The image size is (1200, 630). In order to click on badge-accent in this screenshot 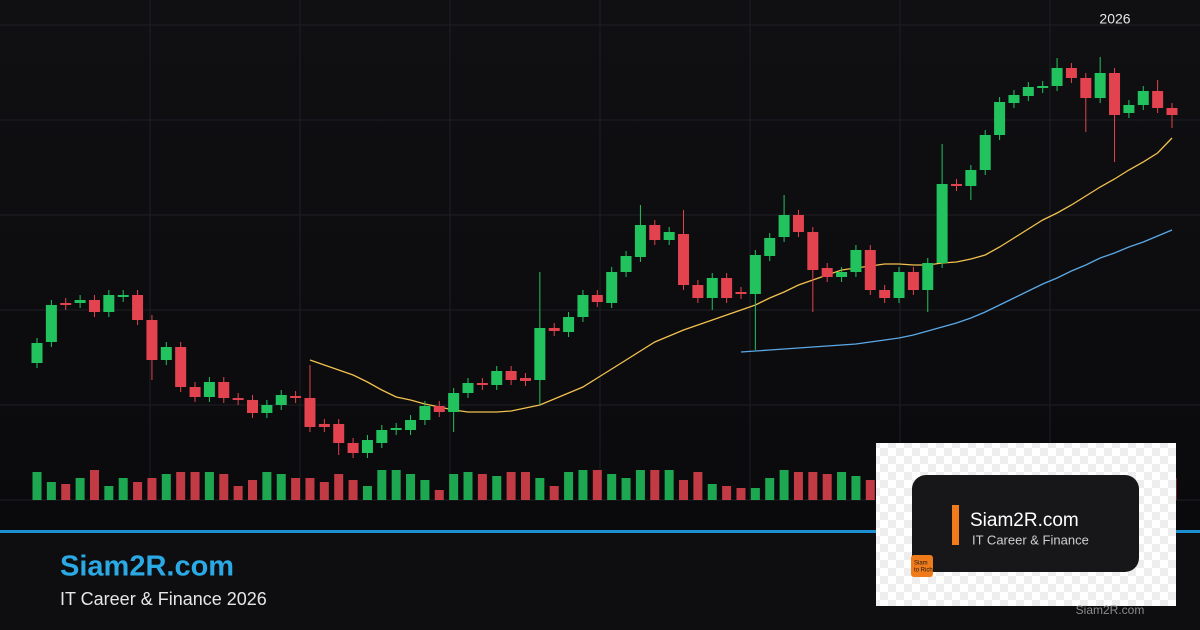, I will do `click(955, 525)`.